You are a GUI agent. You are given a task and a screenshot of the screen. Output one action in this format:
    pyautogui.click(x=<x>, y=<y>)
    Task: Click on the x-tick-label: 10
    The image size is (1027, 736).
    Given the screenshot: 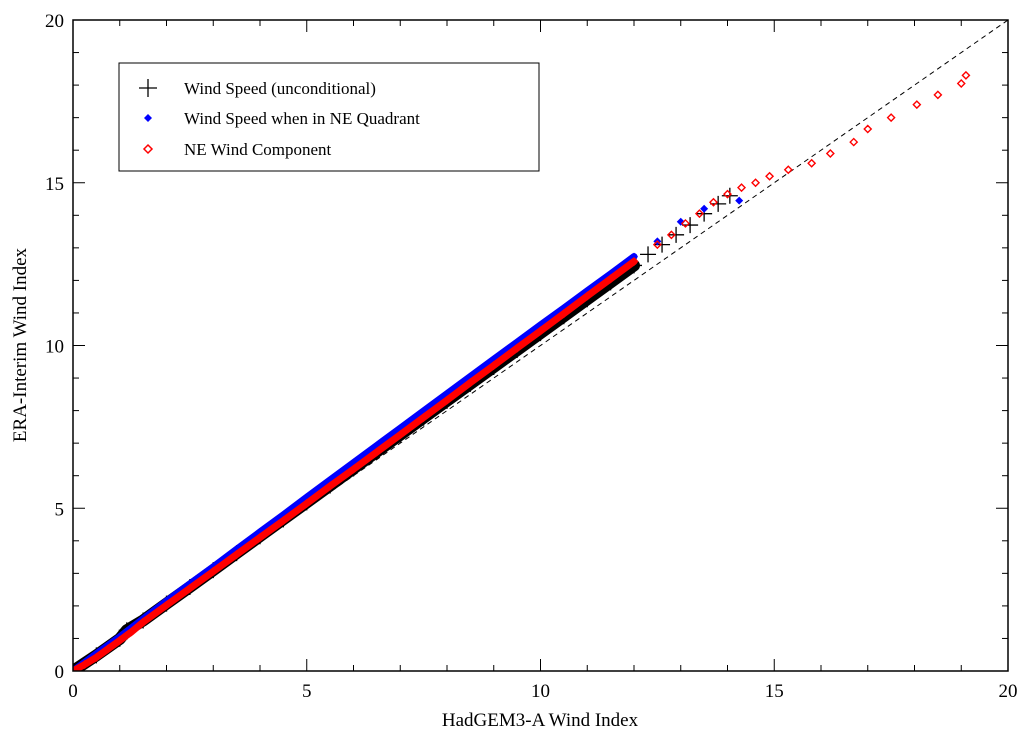 What is the action you would take?
    pyautogui.click(x=540, y=691)
    